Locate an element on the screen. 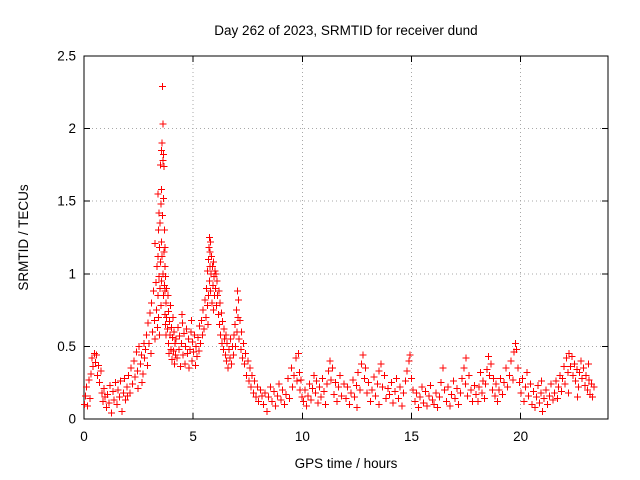 The height and width of the screenshot is (480, 640). y-tick-label: 0.5 is located at coordinates (66, 346).